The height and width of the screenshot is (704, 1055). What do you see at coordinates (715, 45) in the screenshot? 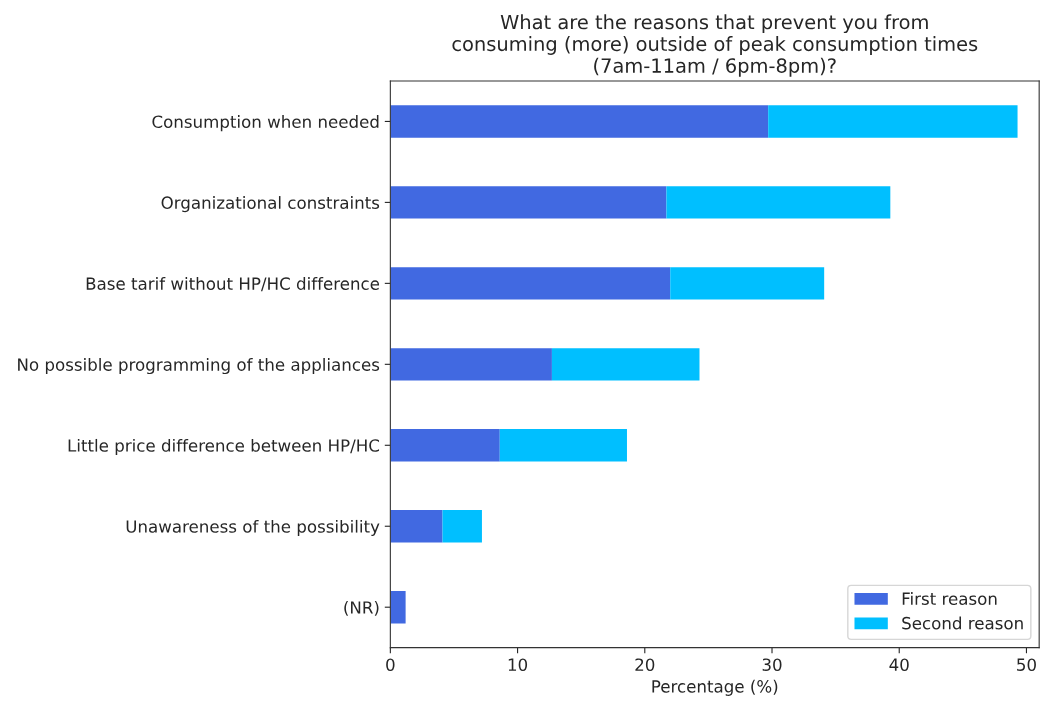
I see `chart-title: What are the reasons that prevent you from consuming (more) outside of peak consumption times (7am-11am / 6pm-8pm)?` at bounding box center [715, 45].